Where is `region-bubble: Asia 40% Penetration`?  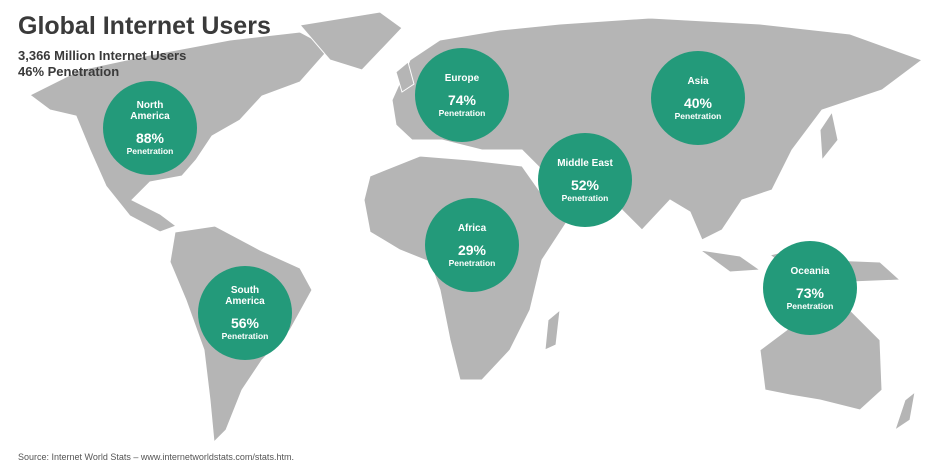 region-bubble: Asia 40% Penetration is located at coordinates (698, 98).